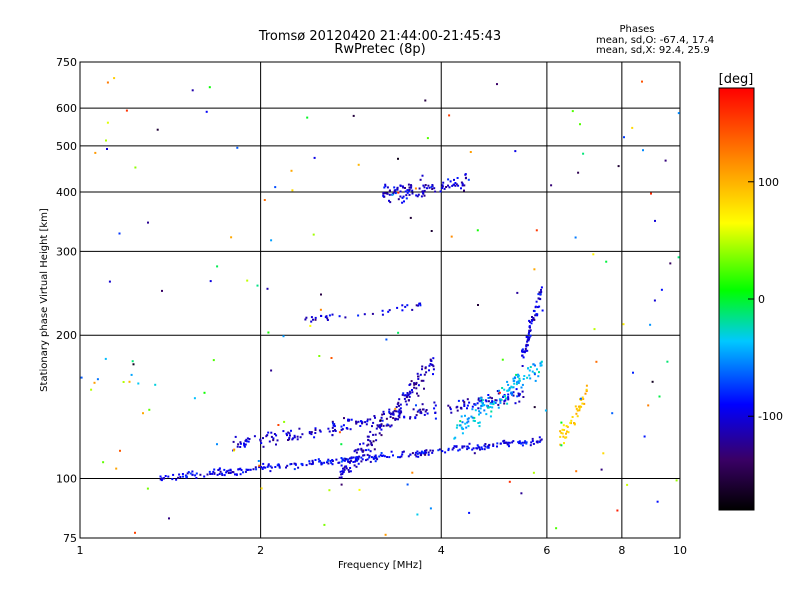 The height and width of the screenshot is (600, 800). What do you see at coordinates (80, 550) in the screenshot?
I see `x-tick-label: 1` at bounding box center [80, 550].